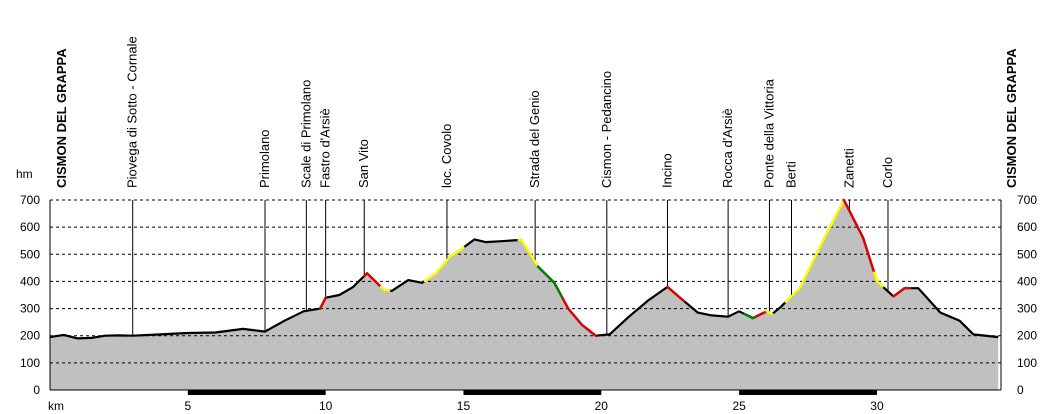 The image size is (1050, 414). I want to click on y-tick-label: 500, so click(30, 254).